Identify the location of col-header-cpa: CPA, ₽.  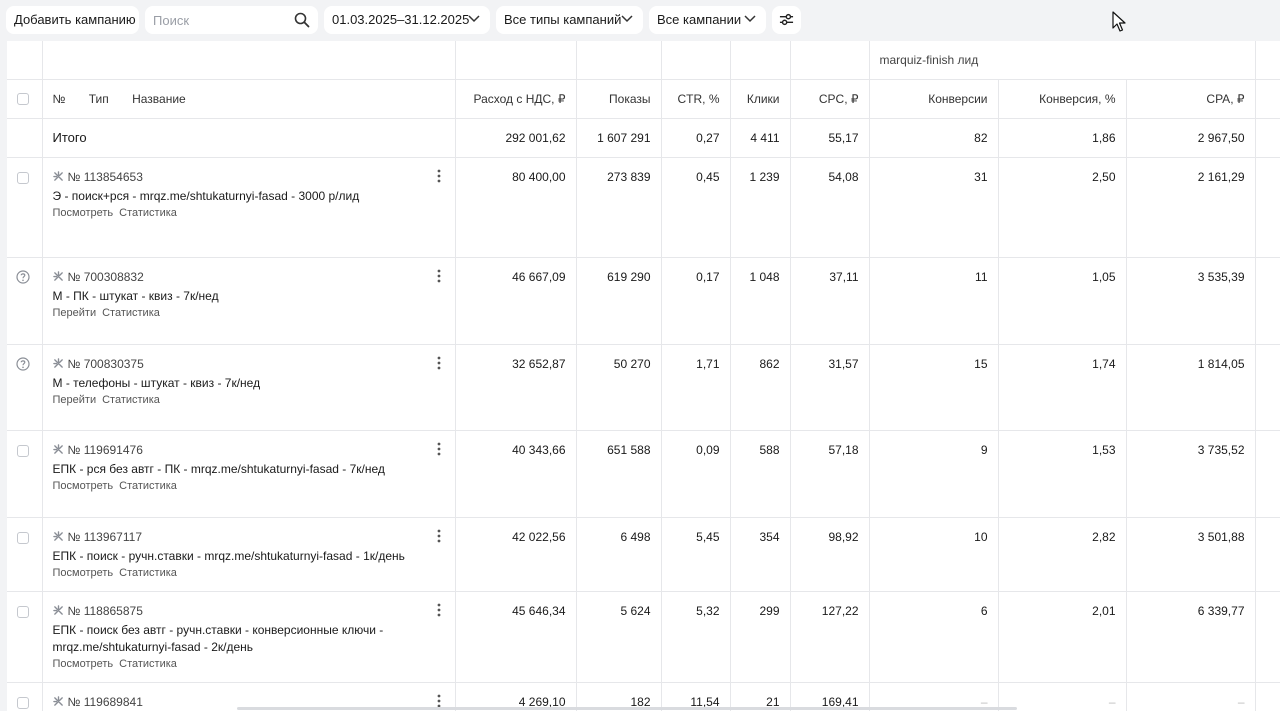
(1191, 99).